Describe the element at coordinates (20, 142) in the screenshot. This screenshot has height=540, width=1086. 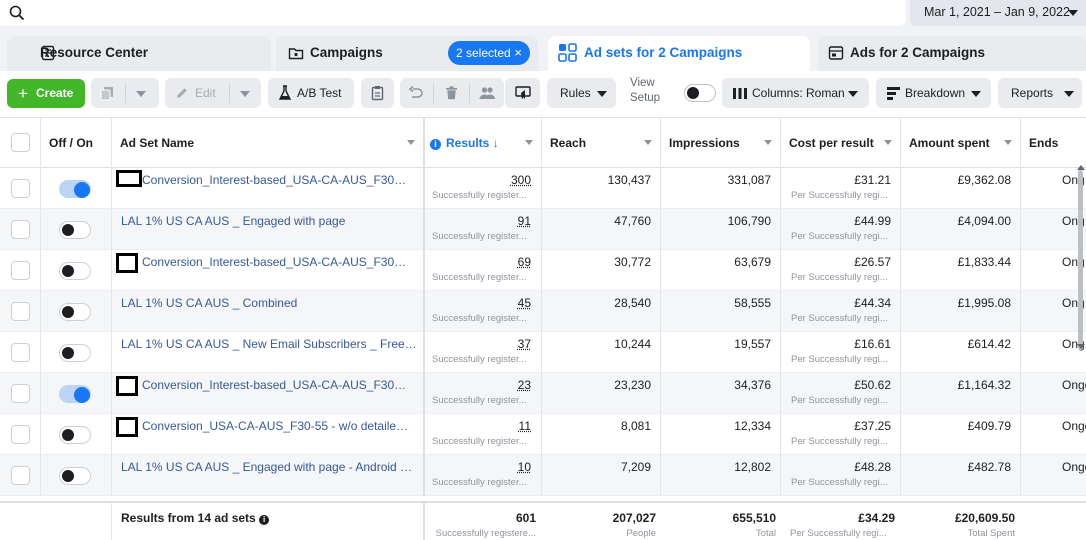
I see `select-all-checkbox` at that location.